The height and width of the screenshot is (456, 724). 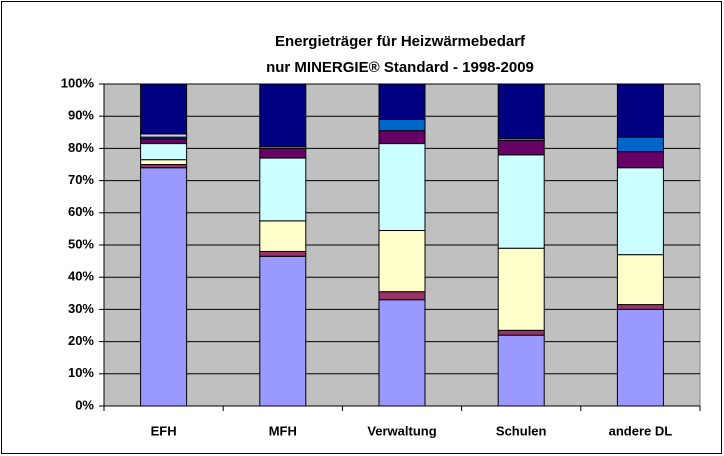 I want to click on y-tick-label: 100%, so click(x=78, y=82).